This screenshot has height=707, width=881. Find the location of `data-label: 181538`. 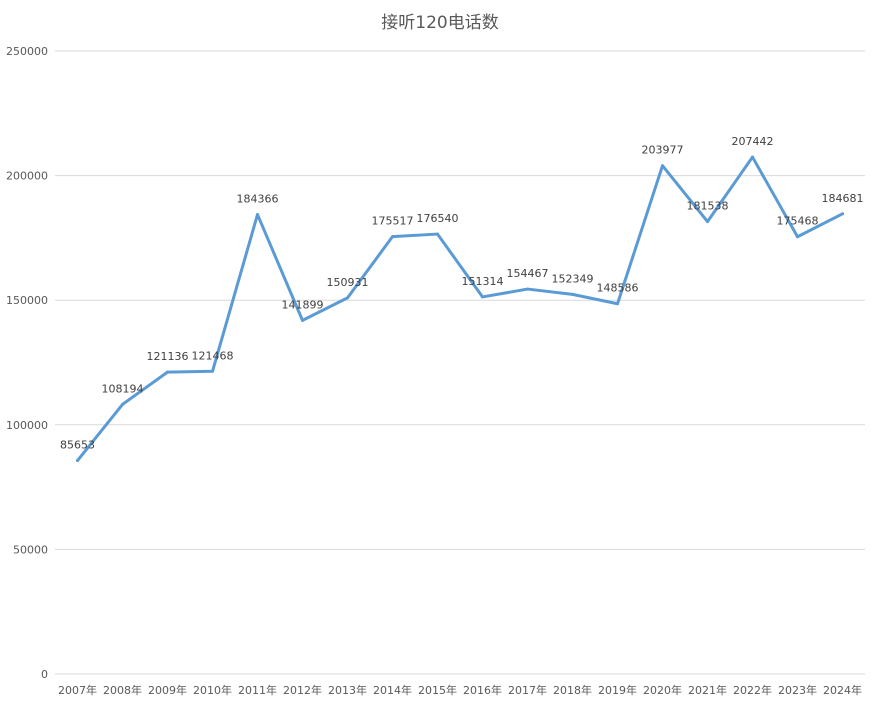

data-label: 181538 is located at coordinates (708, 206).